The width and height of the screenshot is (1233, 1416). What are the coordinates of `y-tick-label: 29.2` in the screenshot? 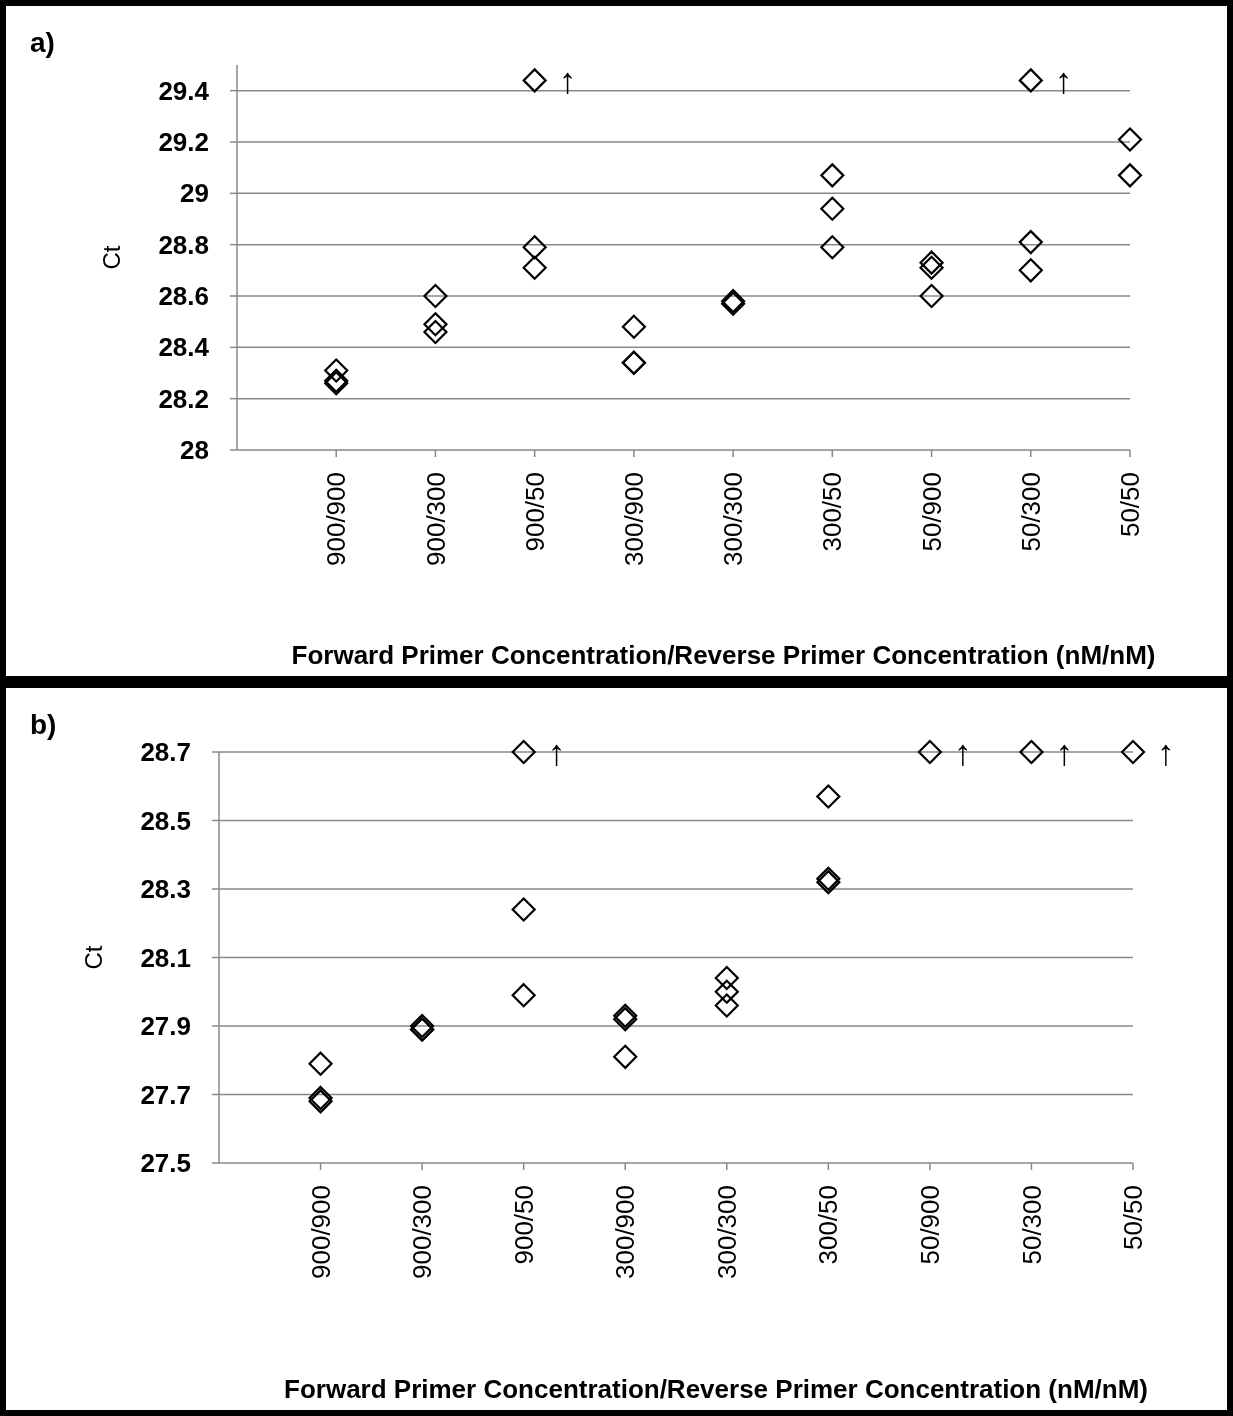 It's located at (183, 142).